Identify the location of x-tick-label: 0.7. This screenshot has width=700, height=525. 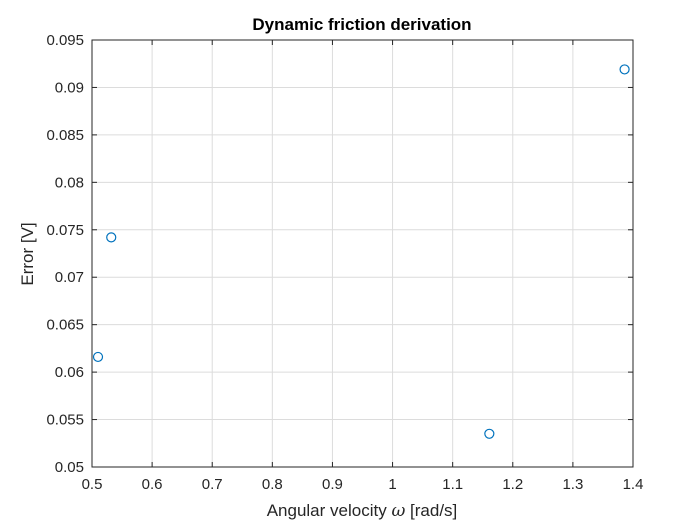
(212, 484).